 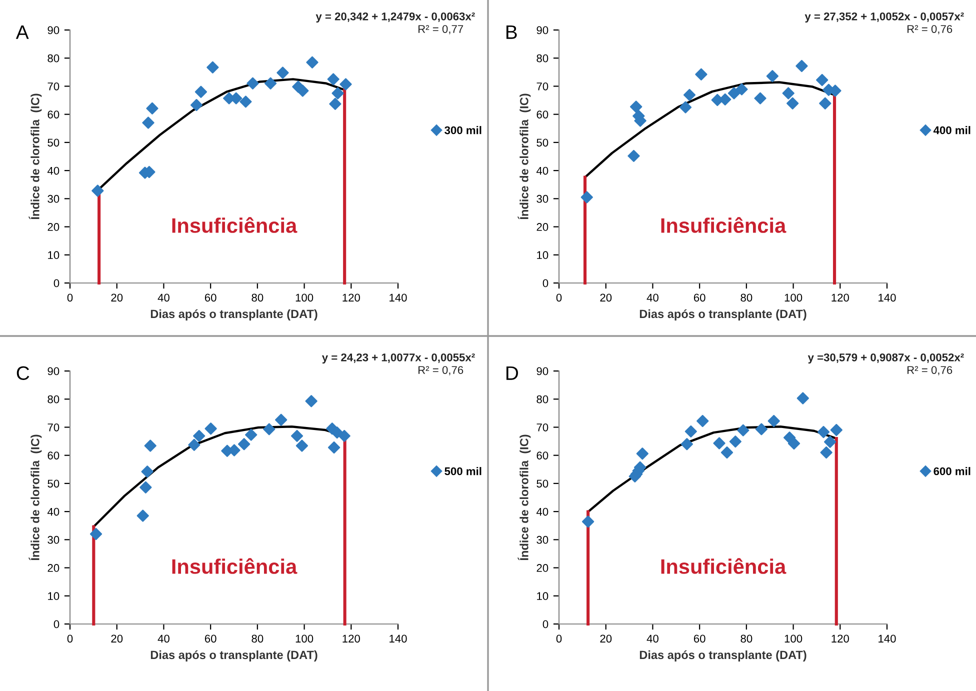 What do you see at coordinates (951, 130) in the screenshot?
I see `legend-label: 400 mil` at bounding box center [951, 130].